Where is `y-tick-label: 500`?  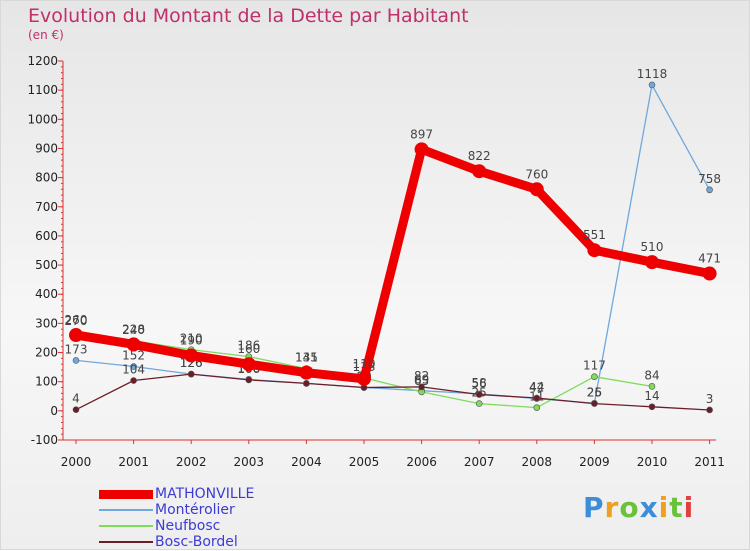 y-tick-label: 500 is located at coordinates (46, 265).